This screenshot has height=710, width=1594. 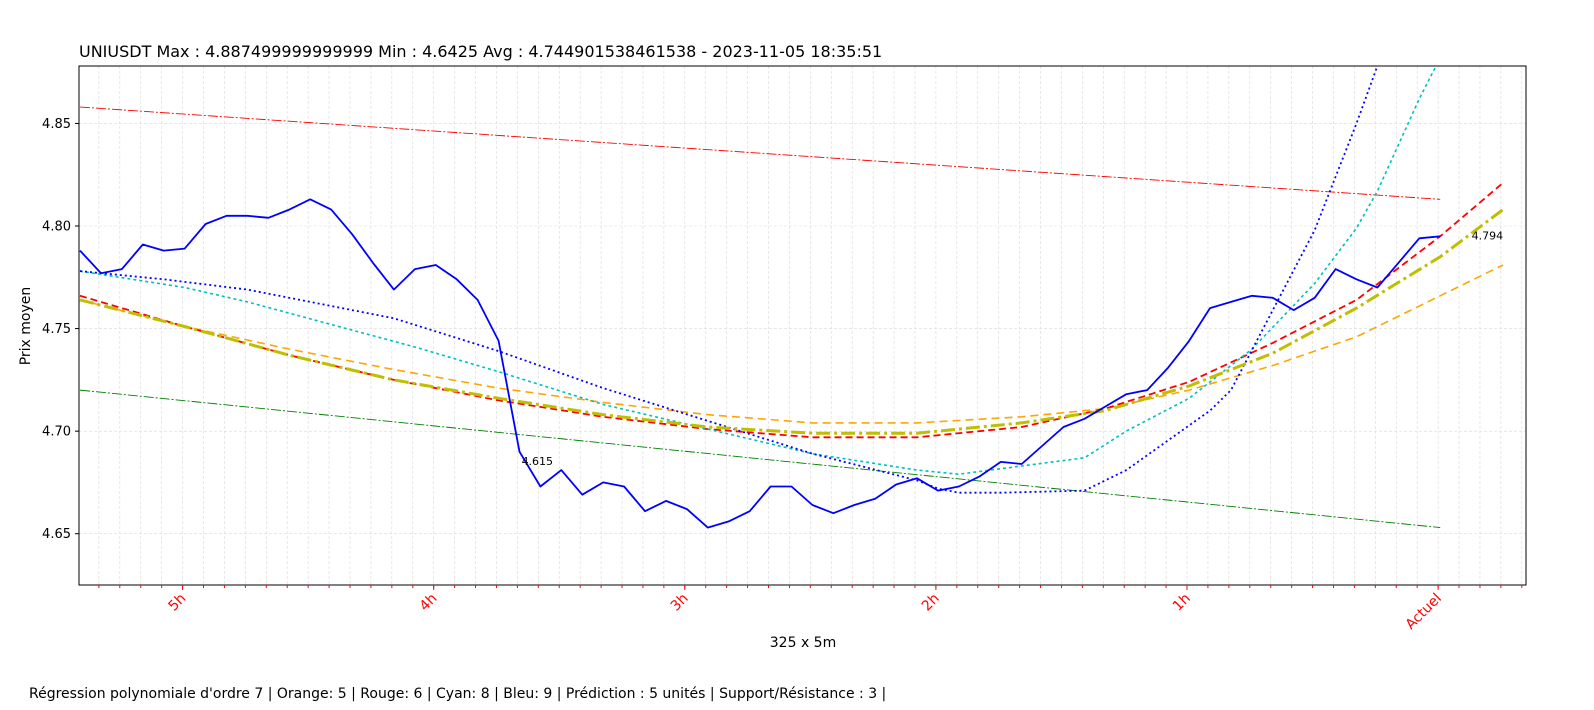 I want to click on y-tick-label: 4.80, so click(x=56, y=227).